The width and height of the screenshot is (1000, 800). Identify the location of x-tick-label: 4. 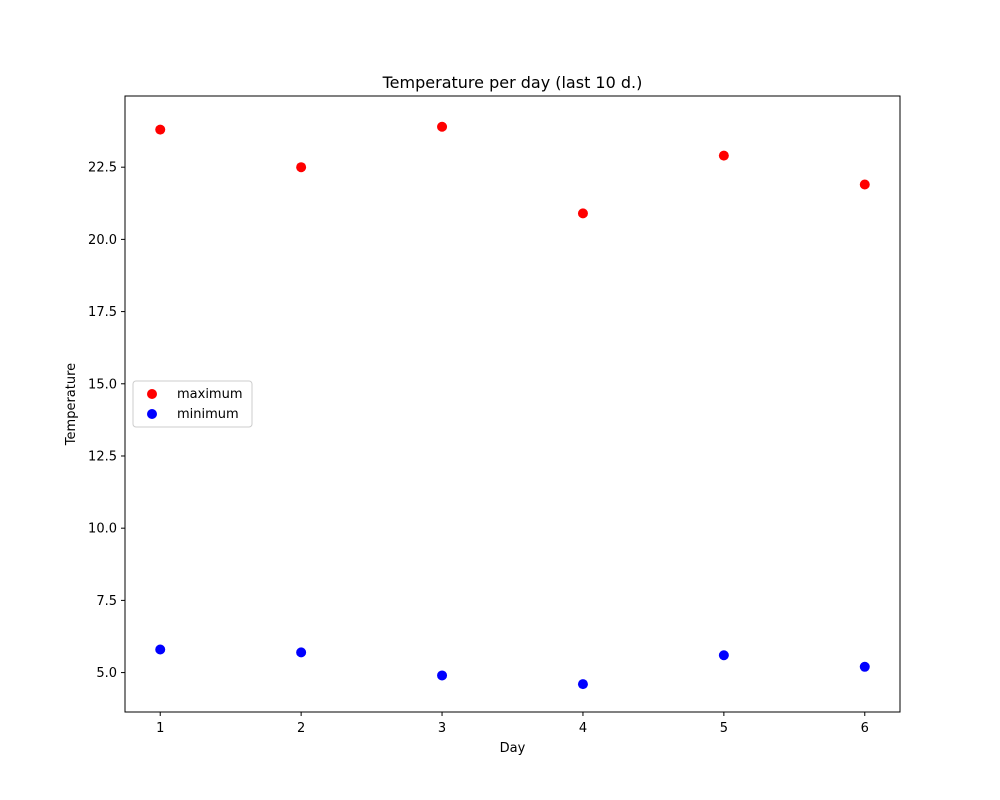
(583, 728).